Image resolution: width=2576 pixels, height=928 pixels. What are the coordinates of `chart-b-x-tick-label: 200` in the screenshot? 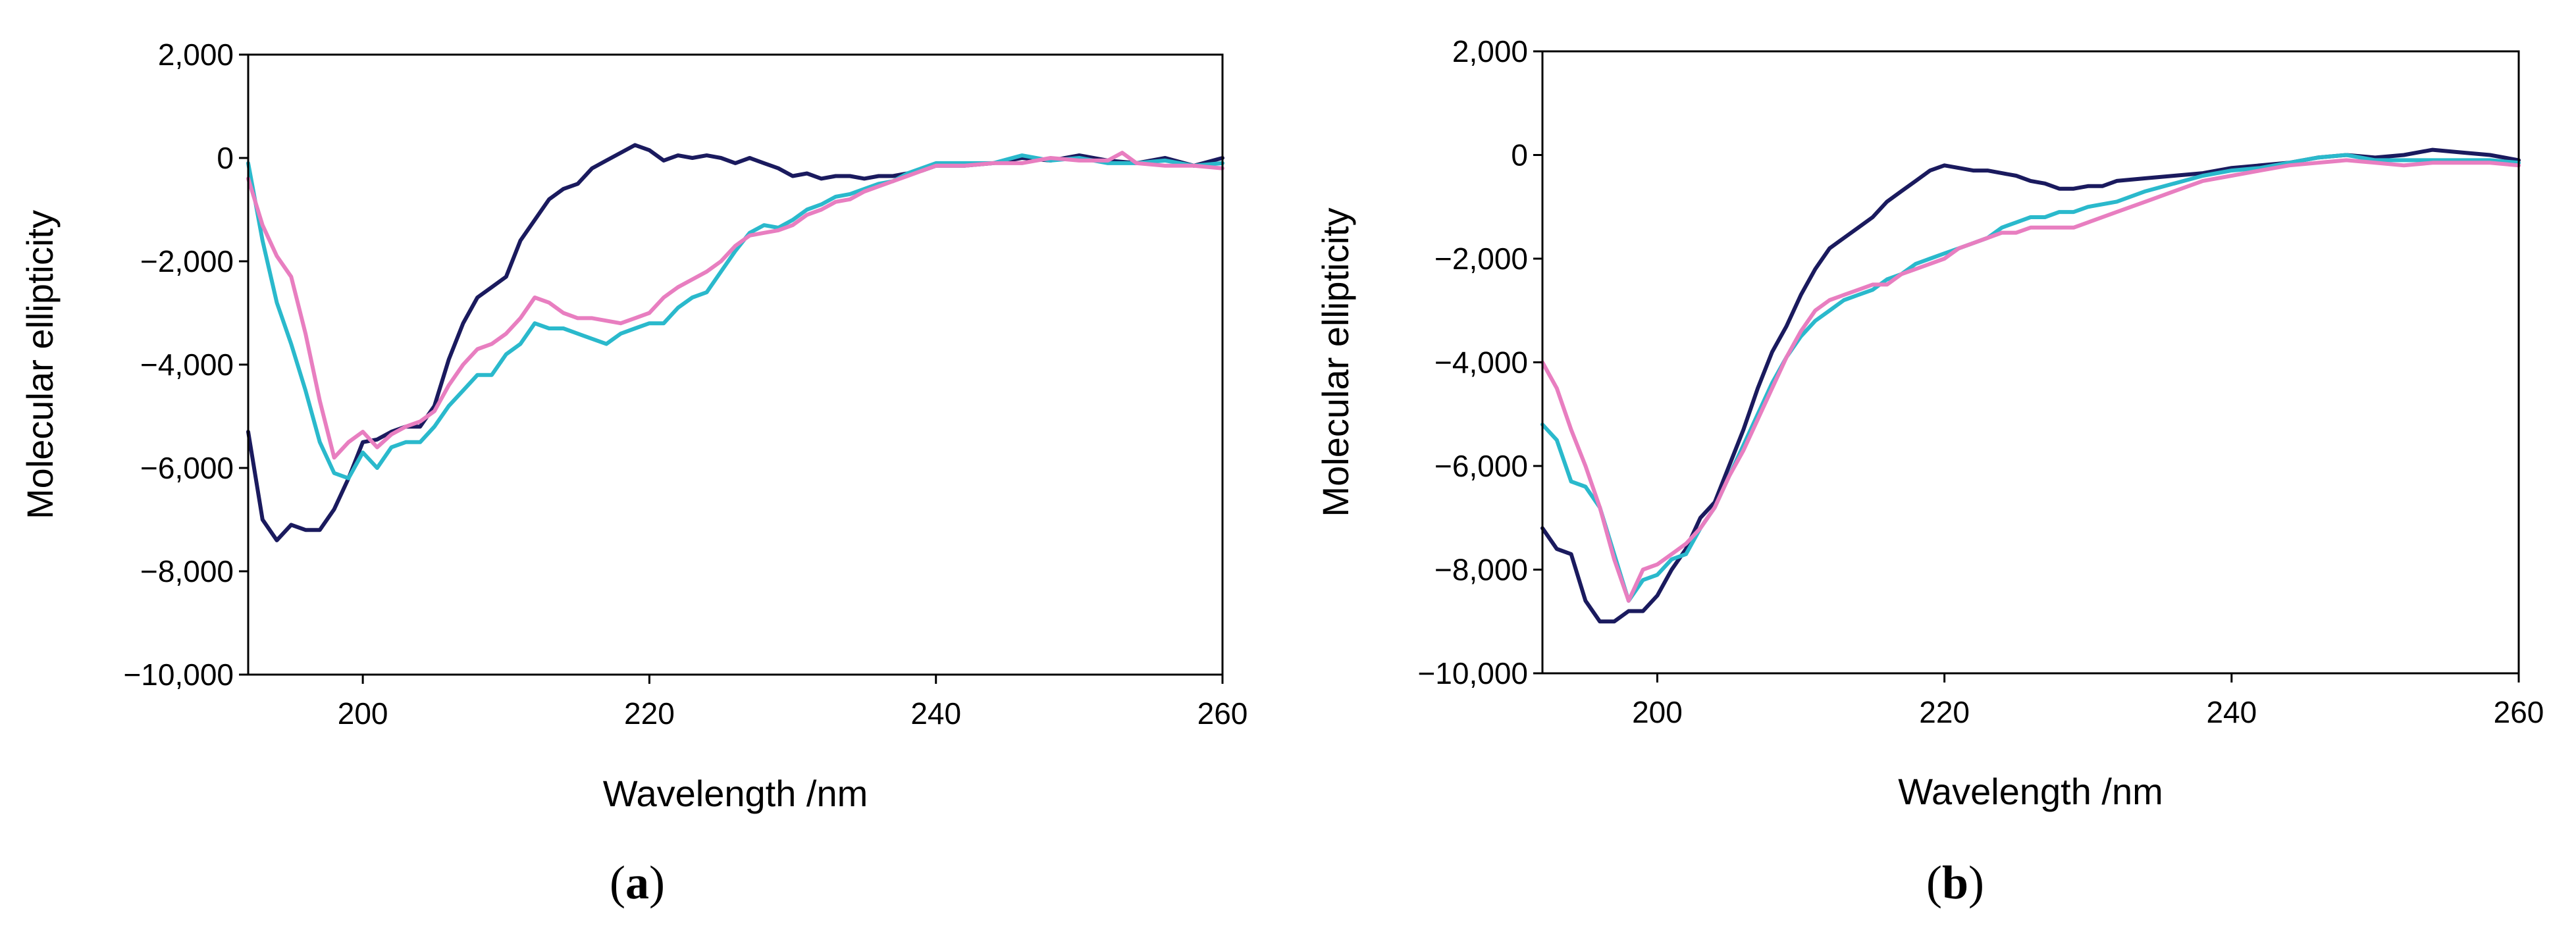 It's located at (1657, 712).